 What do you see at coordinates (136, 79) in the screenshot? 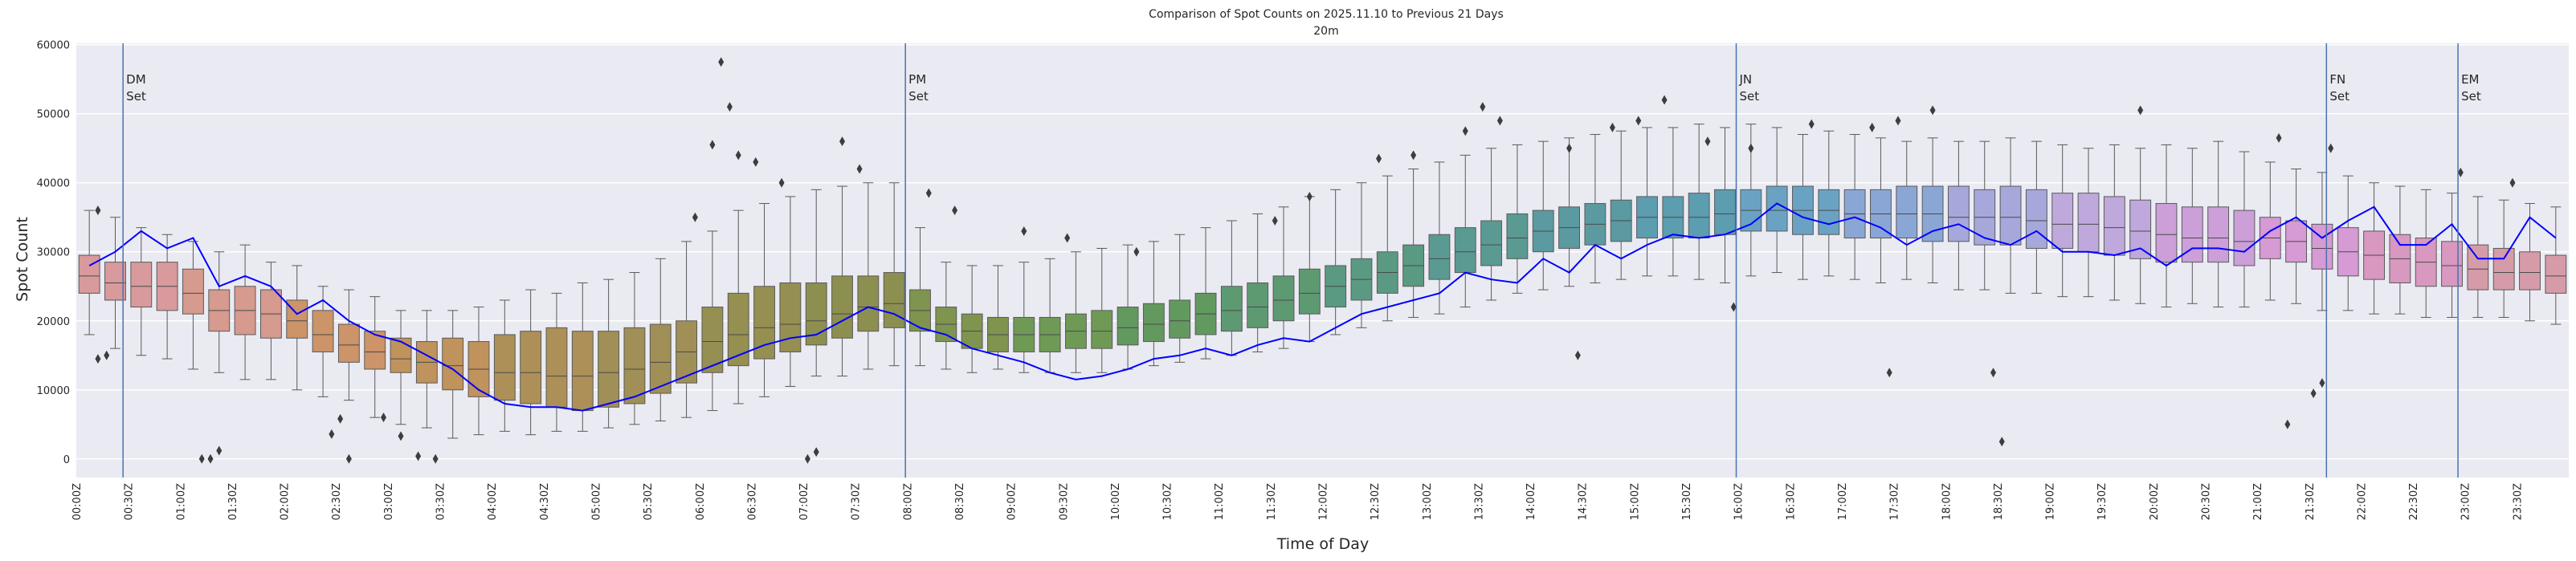
I see `set-marker-label: DM` at bounding box center [136, 79].